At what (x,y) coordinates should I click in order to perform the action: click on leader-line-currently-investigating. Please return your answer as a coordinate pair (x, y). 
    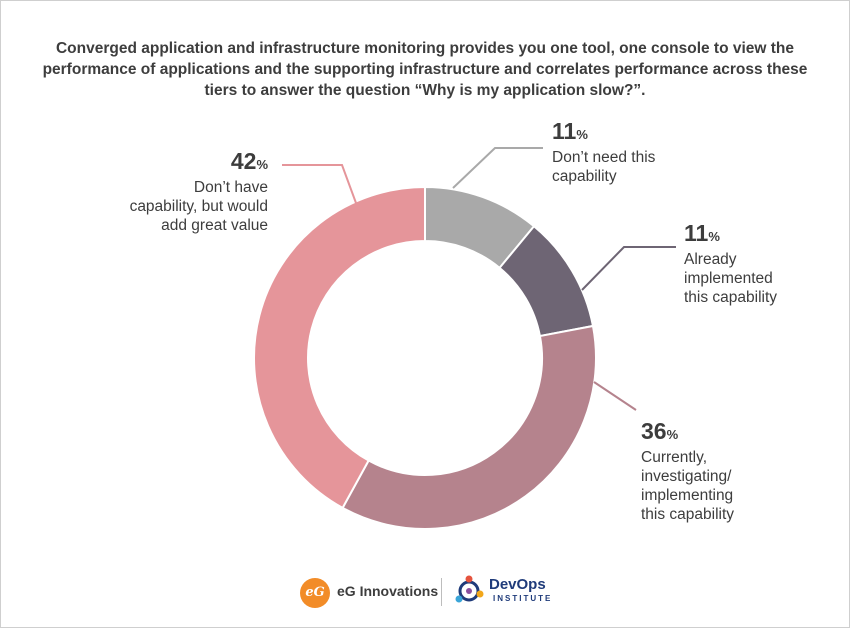
    Looking at the image, I should click on (615, 396).